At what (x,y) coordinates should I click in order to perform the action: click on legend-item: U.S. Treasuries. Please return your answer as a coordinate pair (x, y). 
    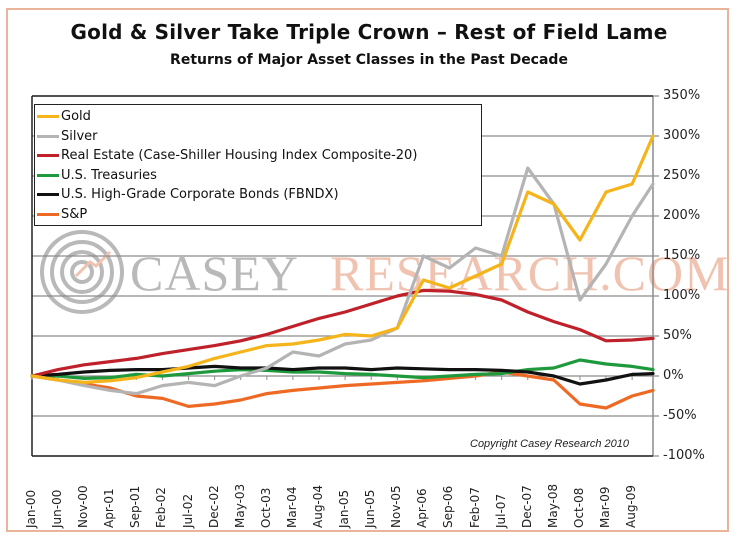
    Looking at the image, I should click on (259, 176).